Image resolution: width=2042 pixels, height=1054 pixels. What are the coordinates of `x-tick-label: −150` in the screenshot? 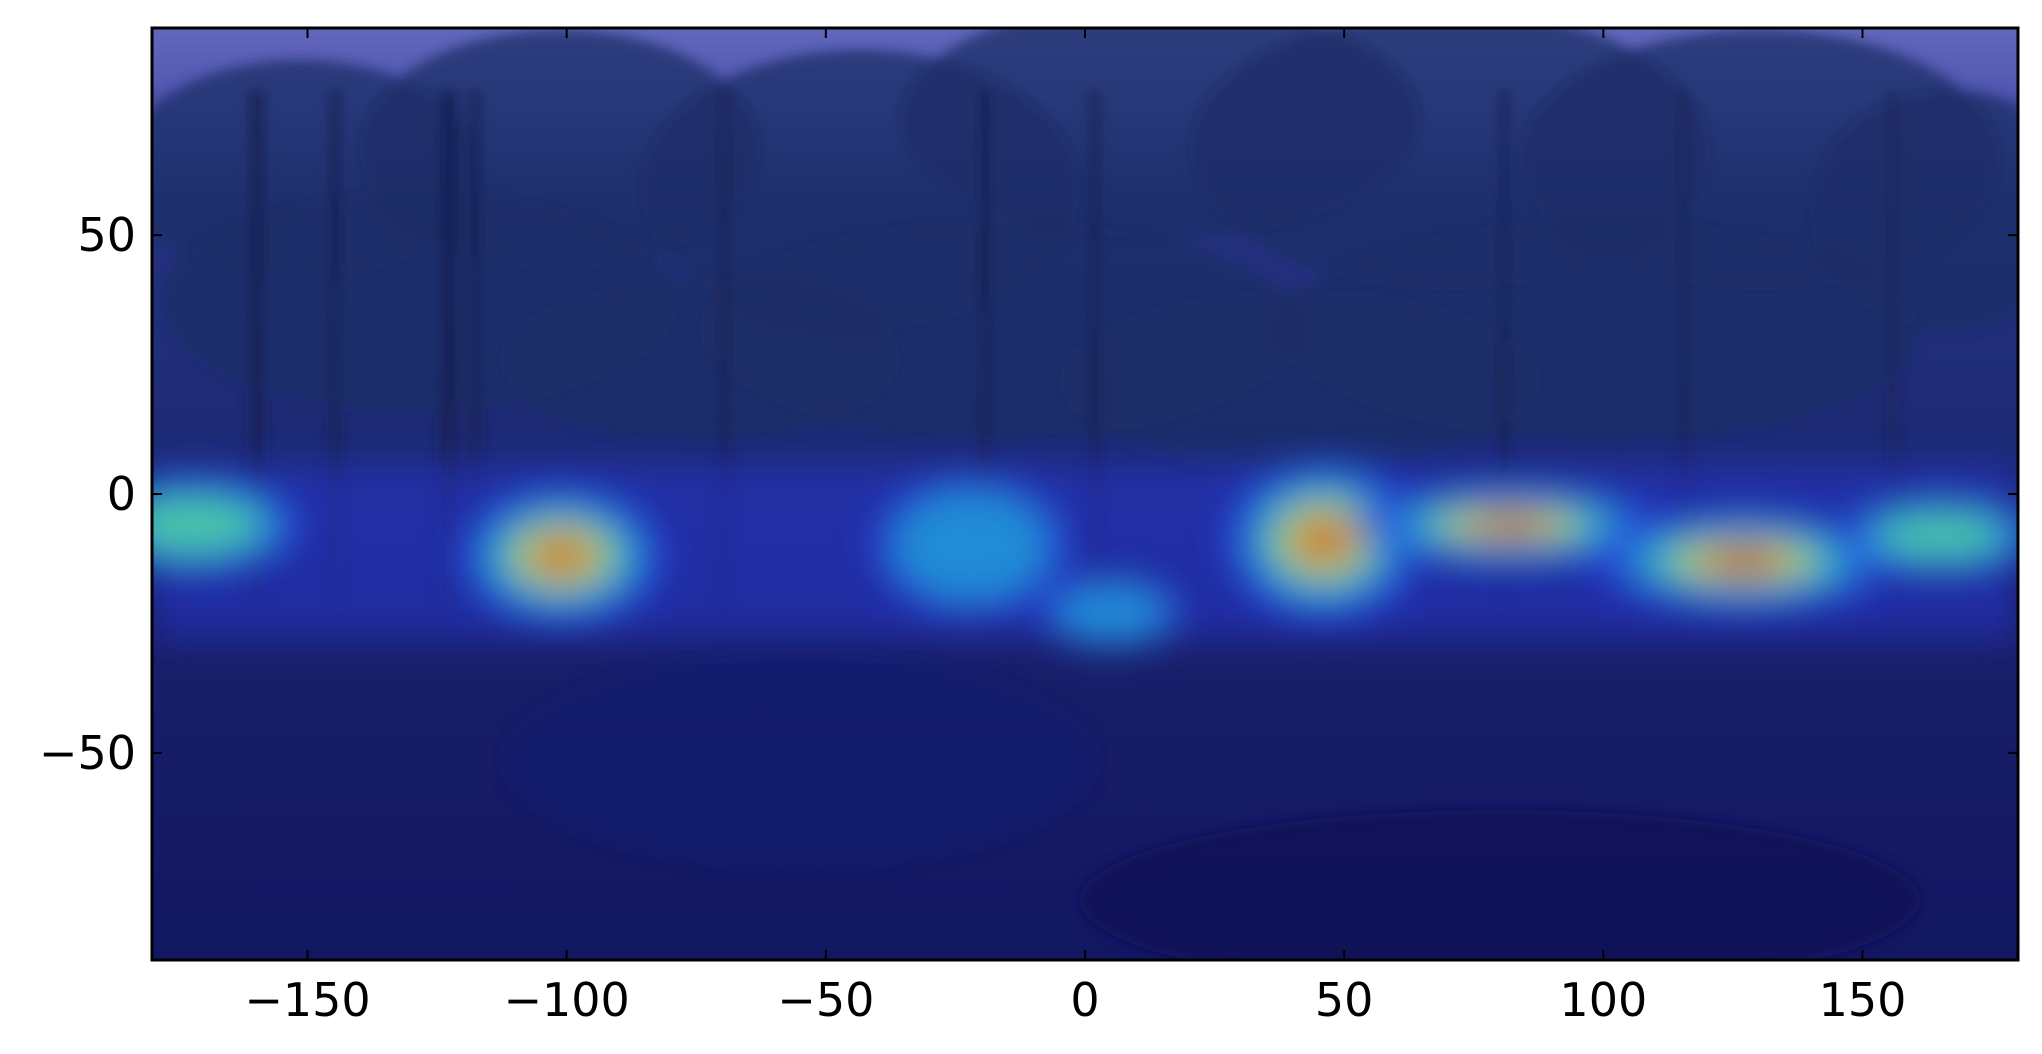 It's located at (307, 1000).